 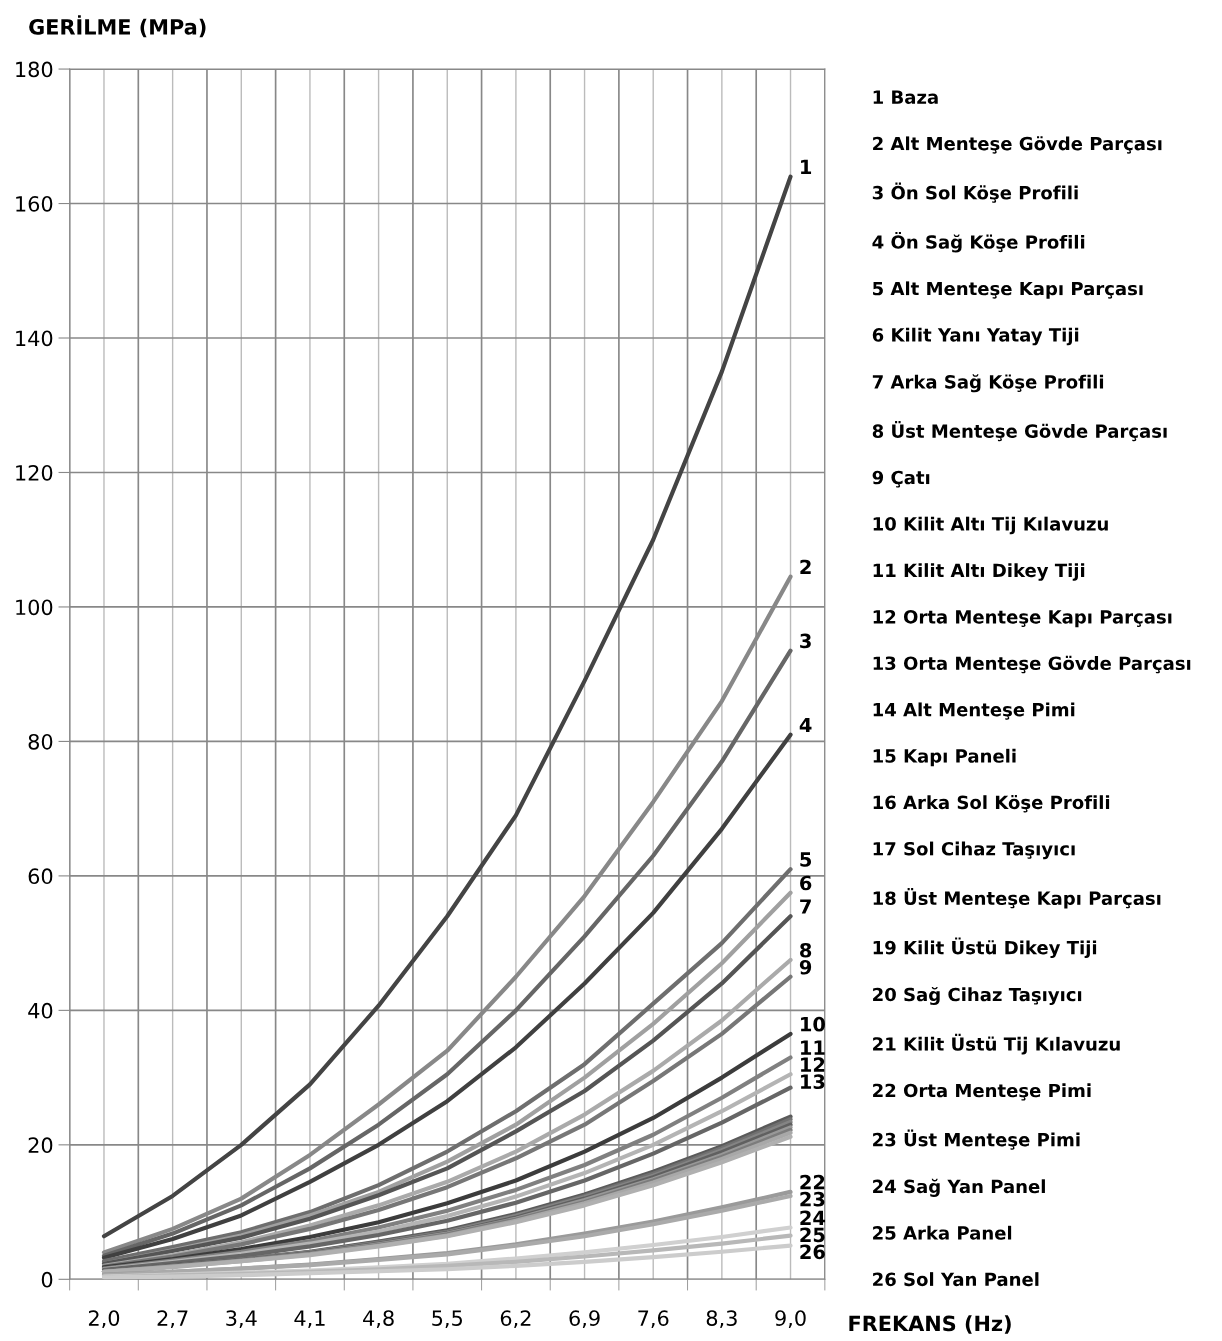 What do you see at coordinates (942, 1232) in the screenshot?
I see `text: 25 Arka Panel` at bounding box center [942, 1232].